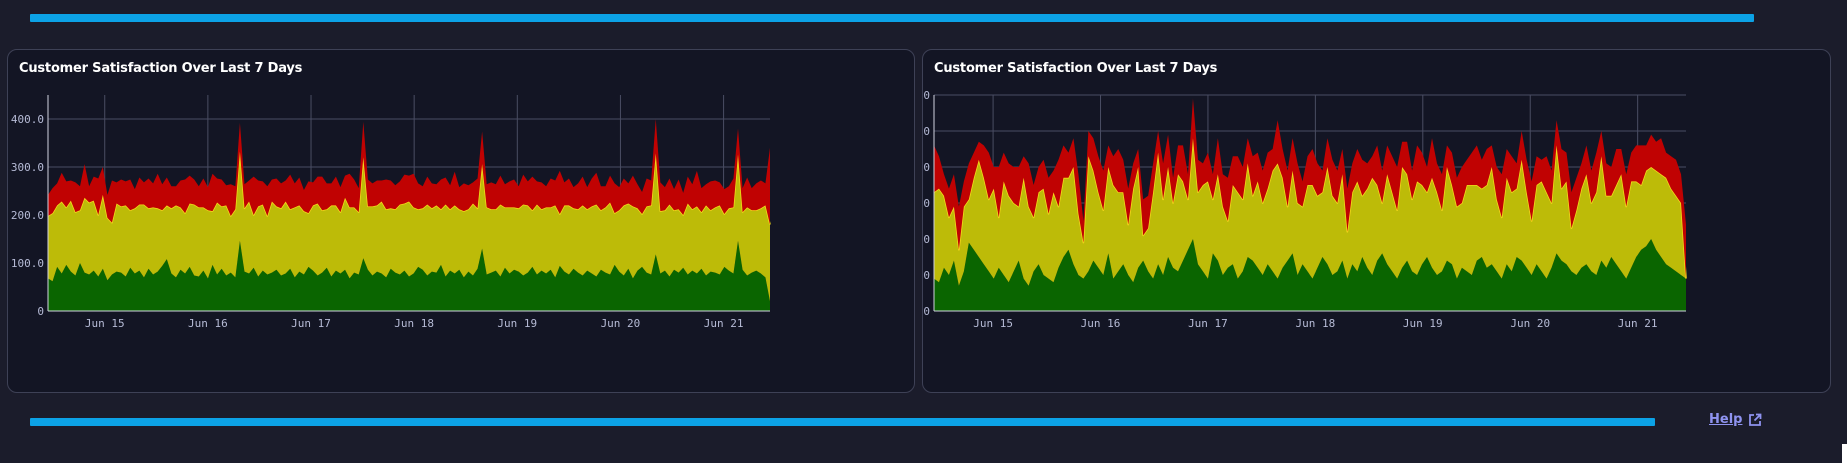 This screenshot has width=1847, height=463. I want to click on y-tick-label: 40.0, so click(926, 239).